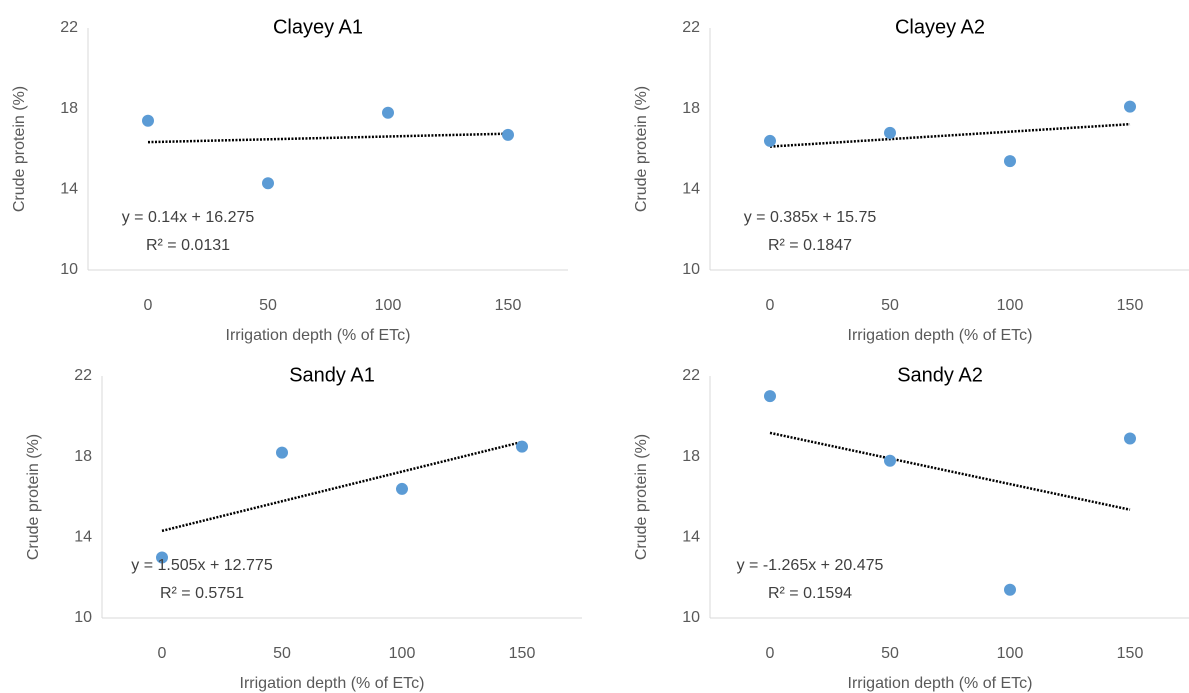 The width and height of the screenshot is (1189, 693). Describe the element at coordinates (810, 245) in the screenshot. I see `trend-annotation: R² = 0.1847` at that location.